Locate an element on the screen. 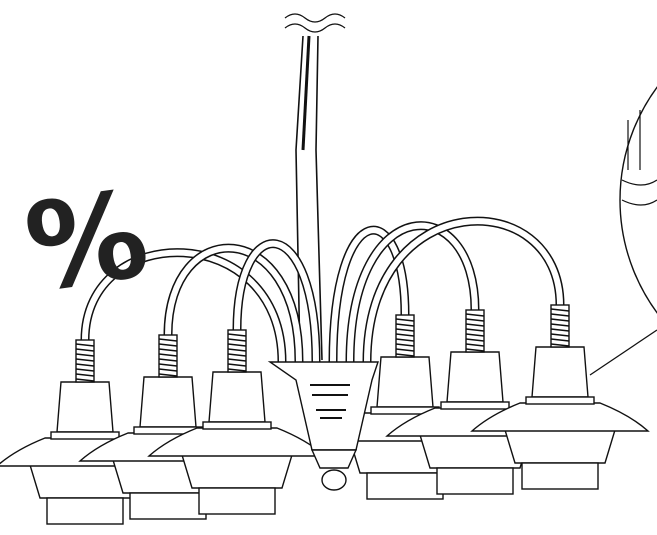  detail-lines is located at coordinates (639, 158).